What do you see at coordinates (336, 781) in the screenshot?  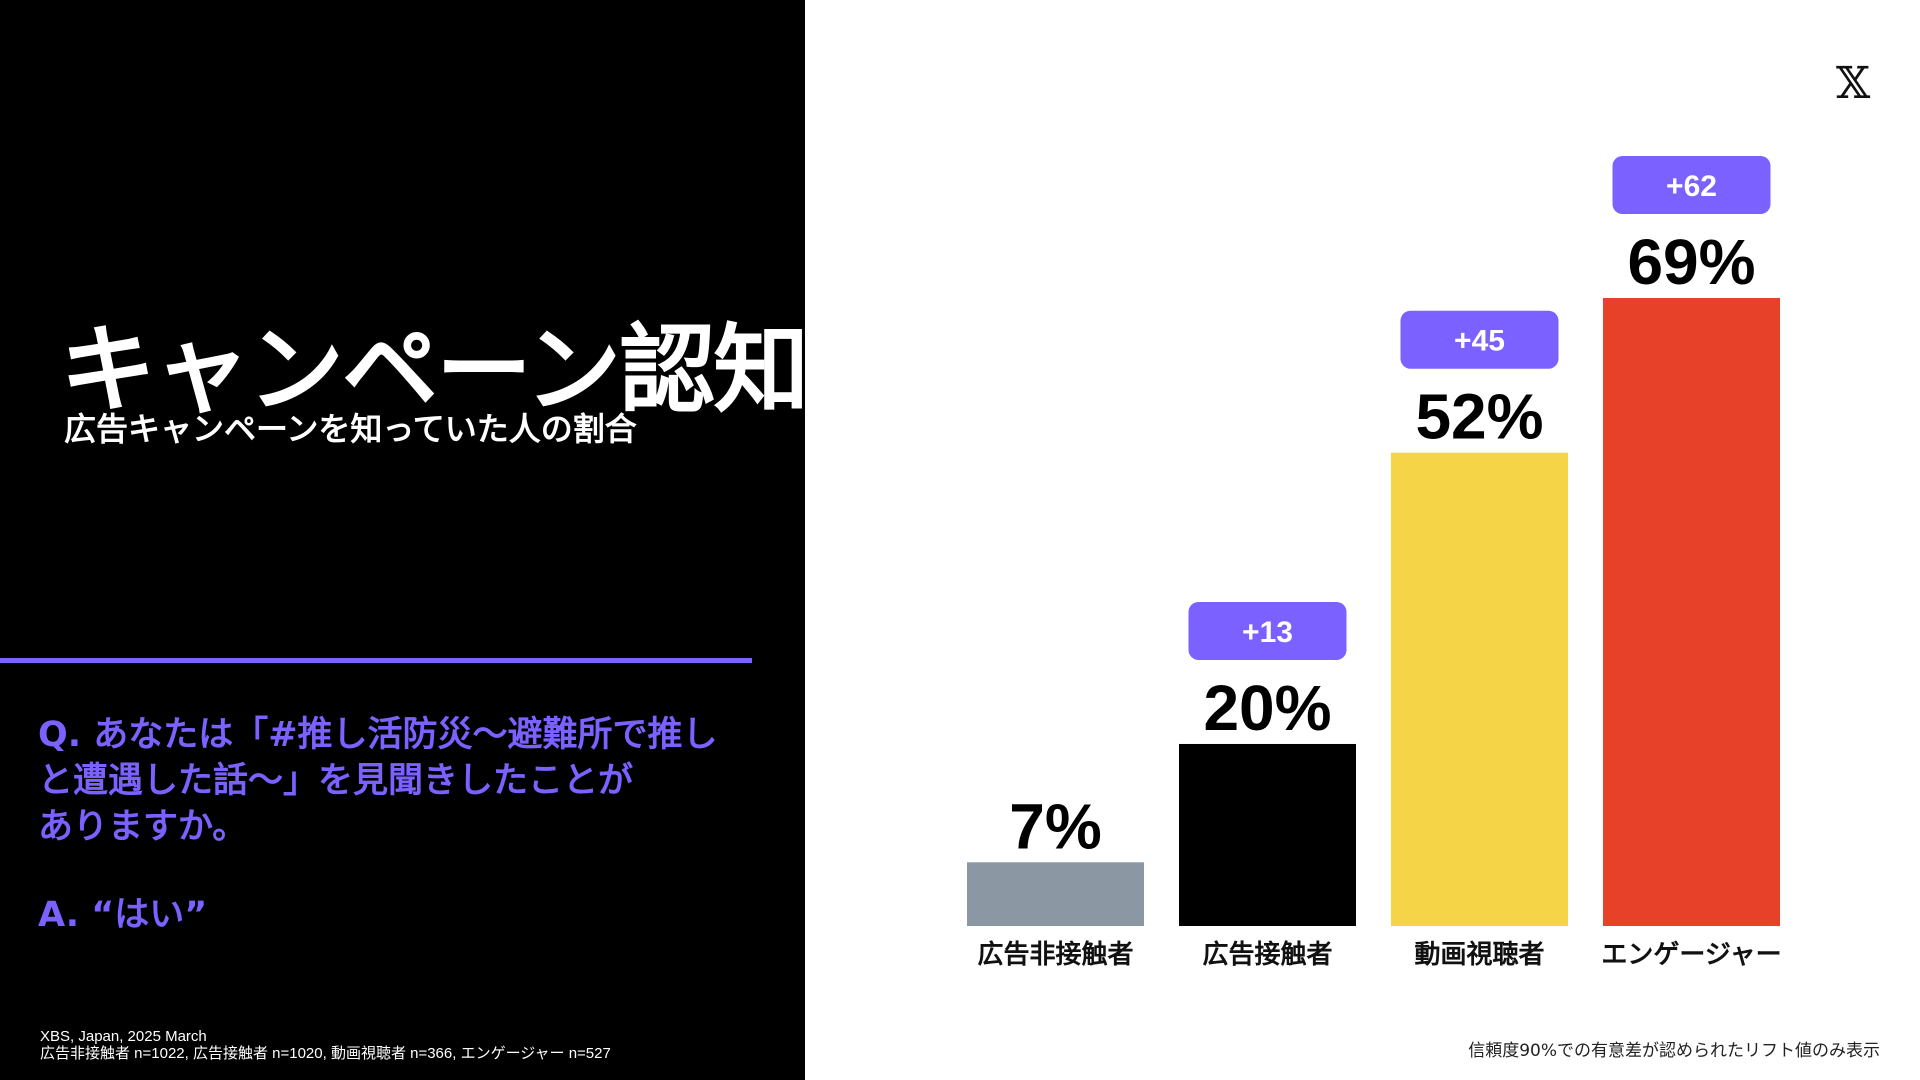 I see `survey-question-line: と遭遇した話〜」を見聞きしたことが` at bounding box center [336, 781].